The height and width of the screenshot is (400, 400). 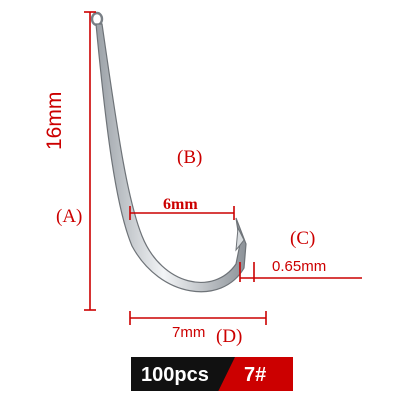 What do you see at coordinates (190, 157) in the screenshot?
I see `point-b-label: (B)` at bounding box center [190, 157].